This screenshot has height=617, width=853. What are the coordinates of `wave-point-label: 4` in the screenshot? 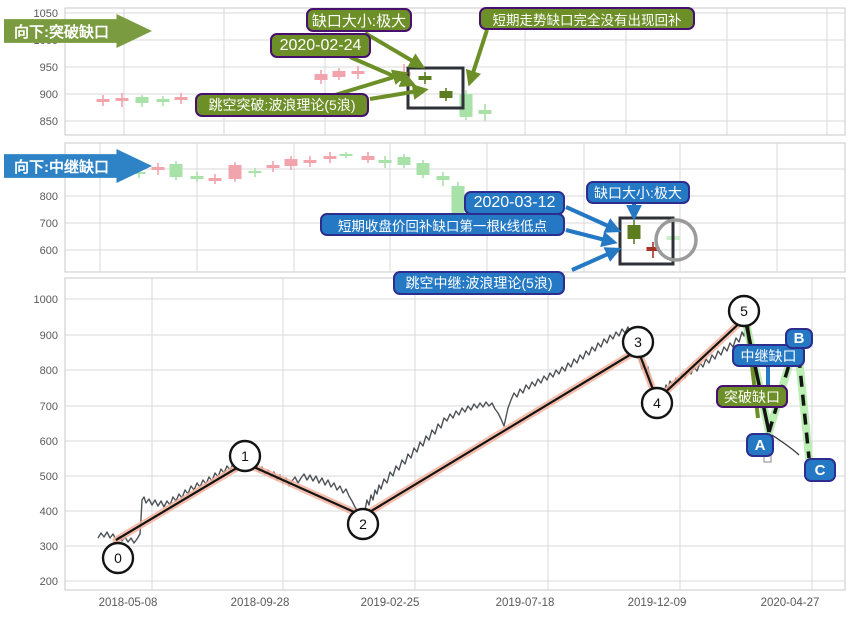 It's located at (657, 403).